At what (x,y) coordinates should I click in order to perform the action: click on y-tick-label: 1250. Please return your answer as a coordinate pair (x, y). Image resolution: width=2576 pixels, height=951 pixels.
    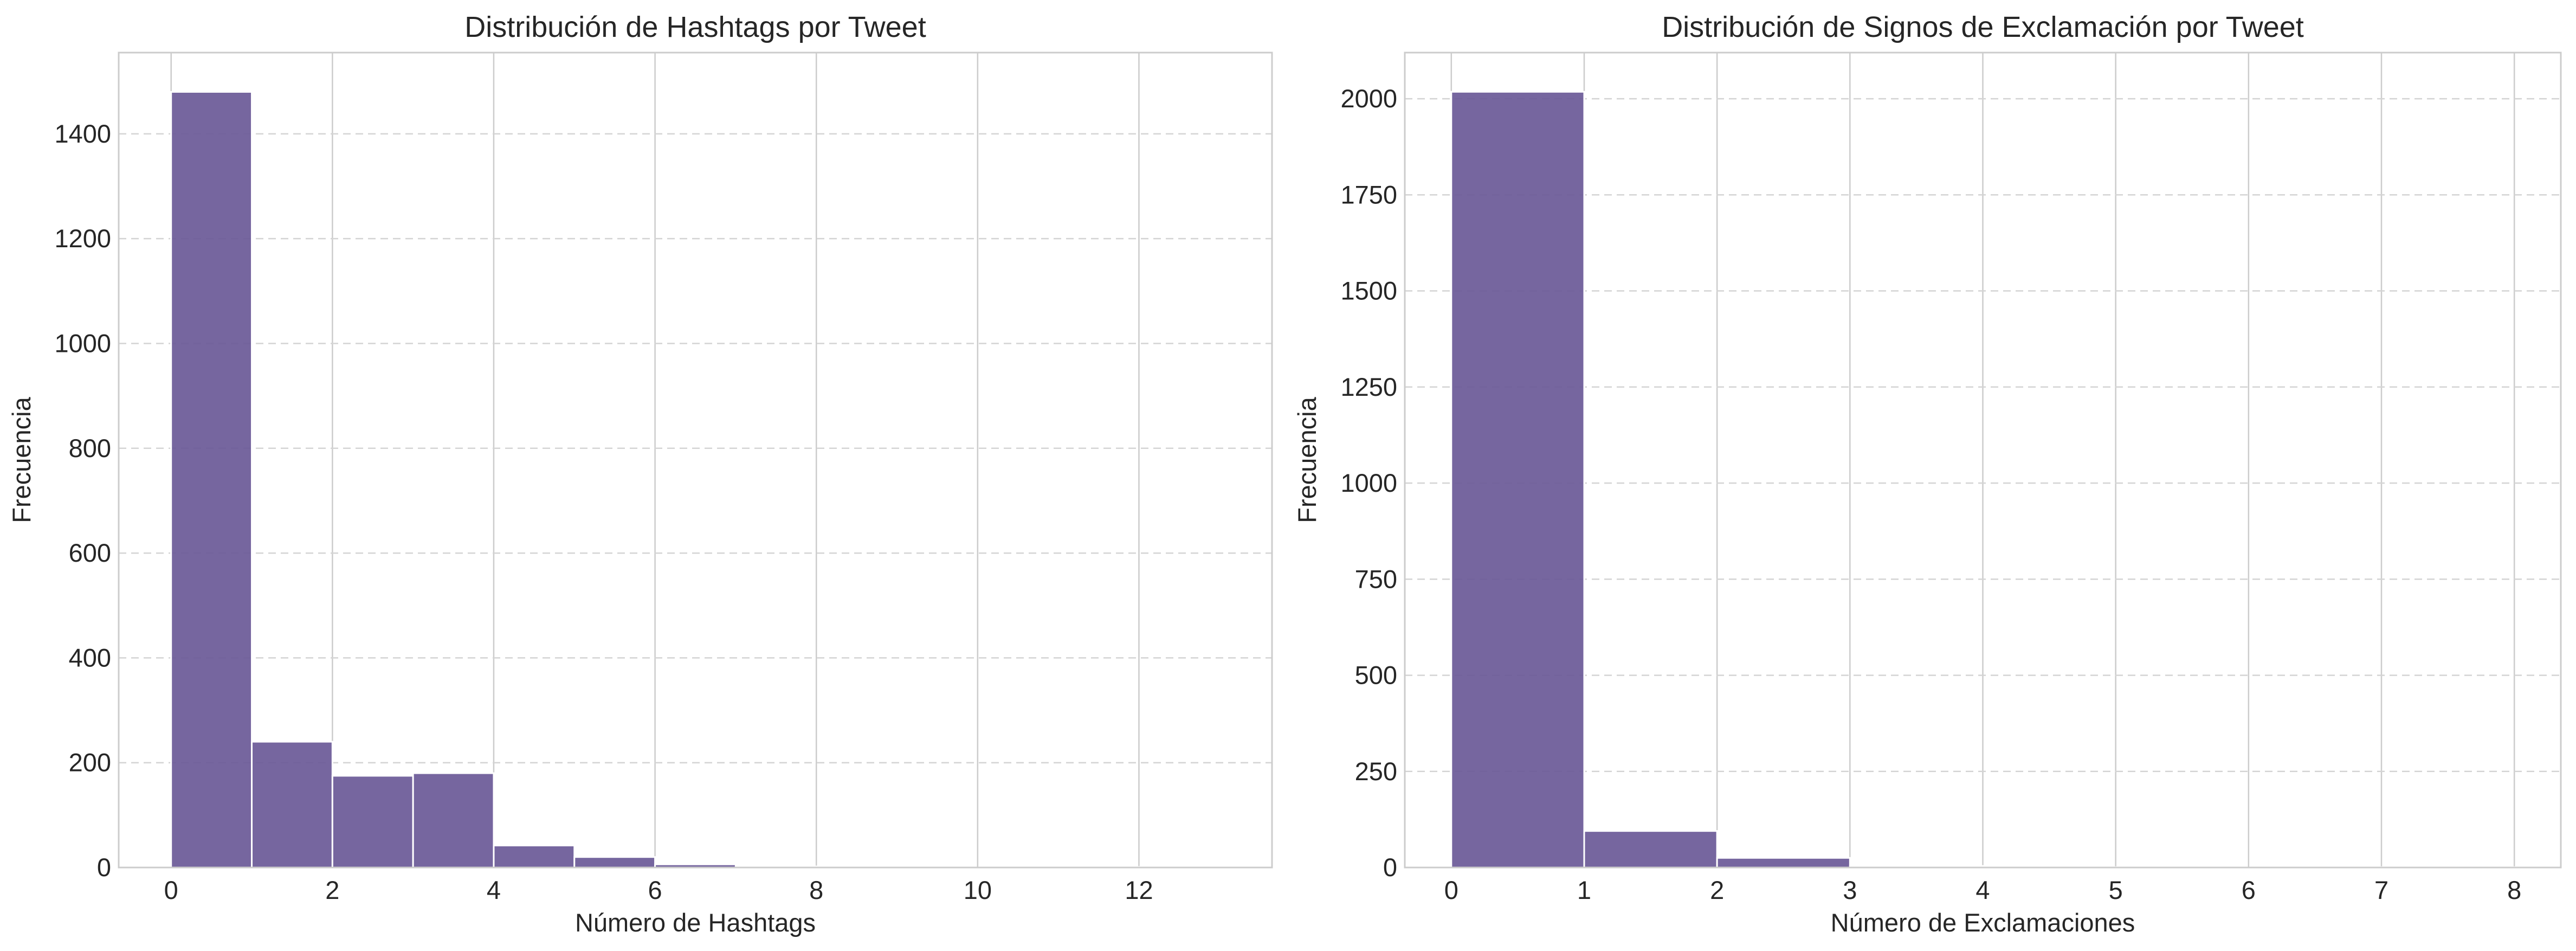
    Looking at the image, I should click on (1368, 387).